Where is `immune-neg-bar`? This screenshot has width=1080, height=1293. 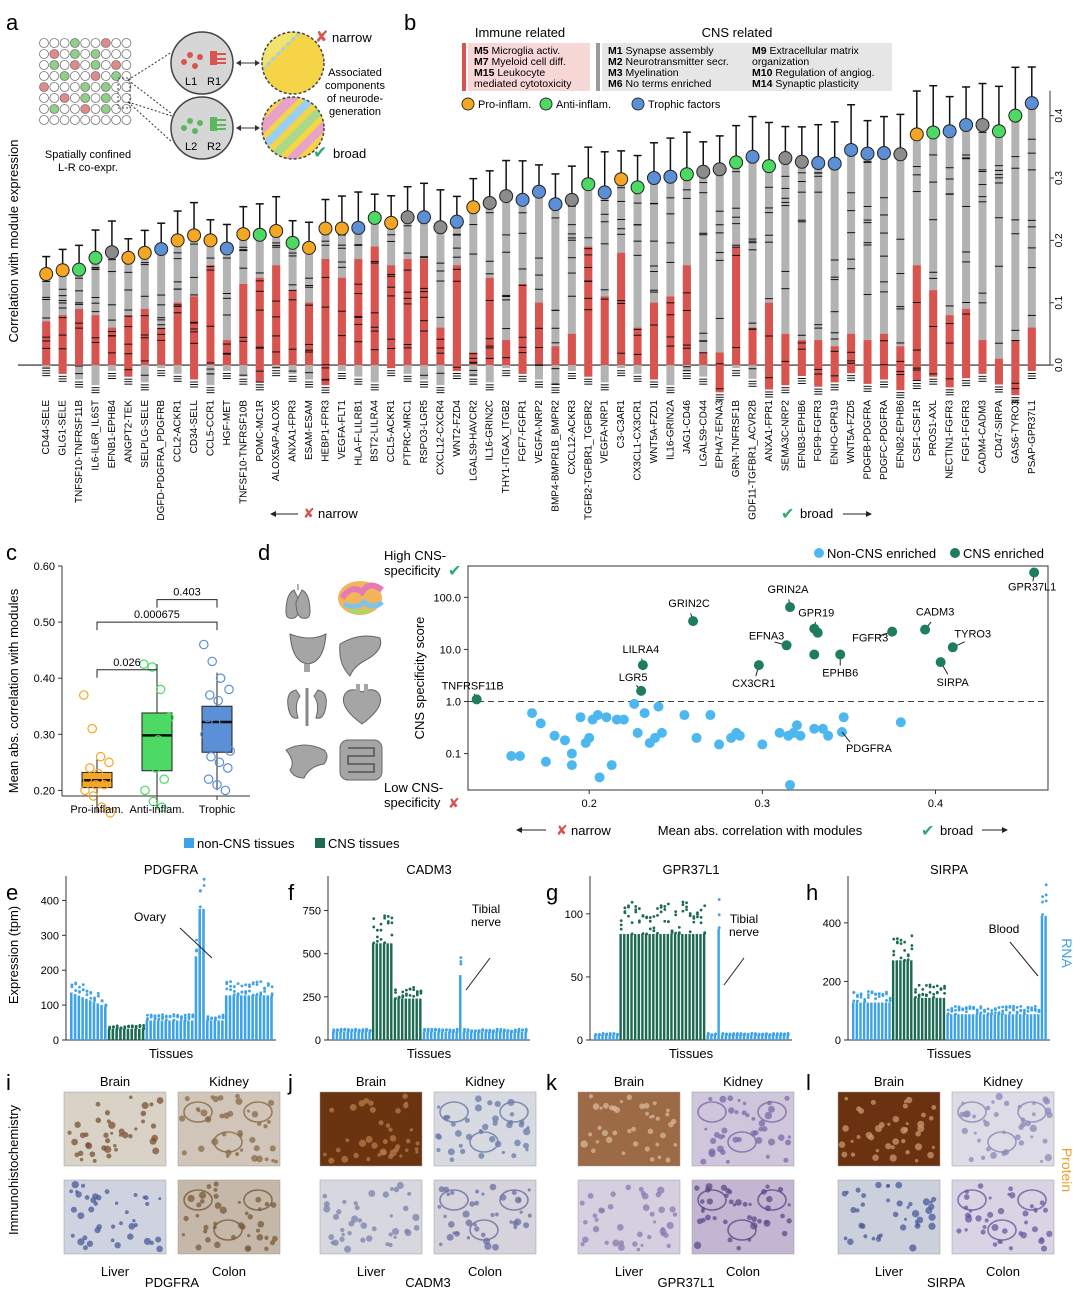 immune-neg-bar is located at coordinates (916, 373).